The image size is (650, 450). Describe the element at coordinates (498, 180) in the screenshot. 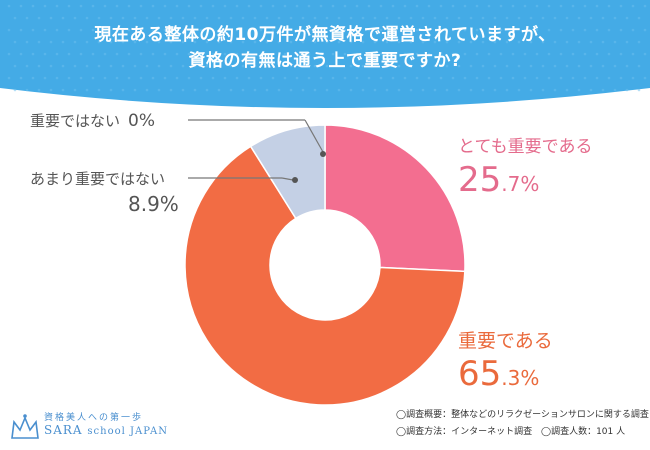

I see `value-very-important: 25.7%` at that location.